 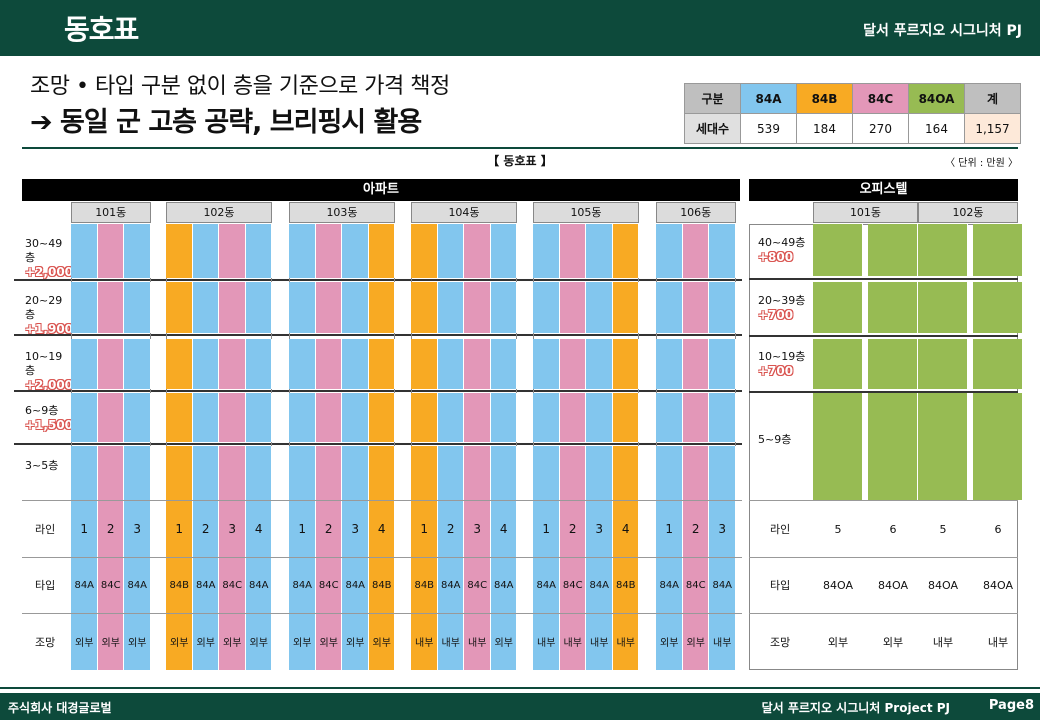 What do you see at coordinates (49, 385) in the screenshot?
I see `floor-price-badge: +2,000` at bounding box center [49, 385].